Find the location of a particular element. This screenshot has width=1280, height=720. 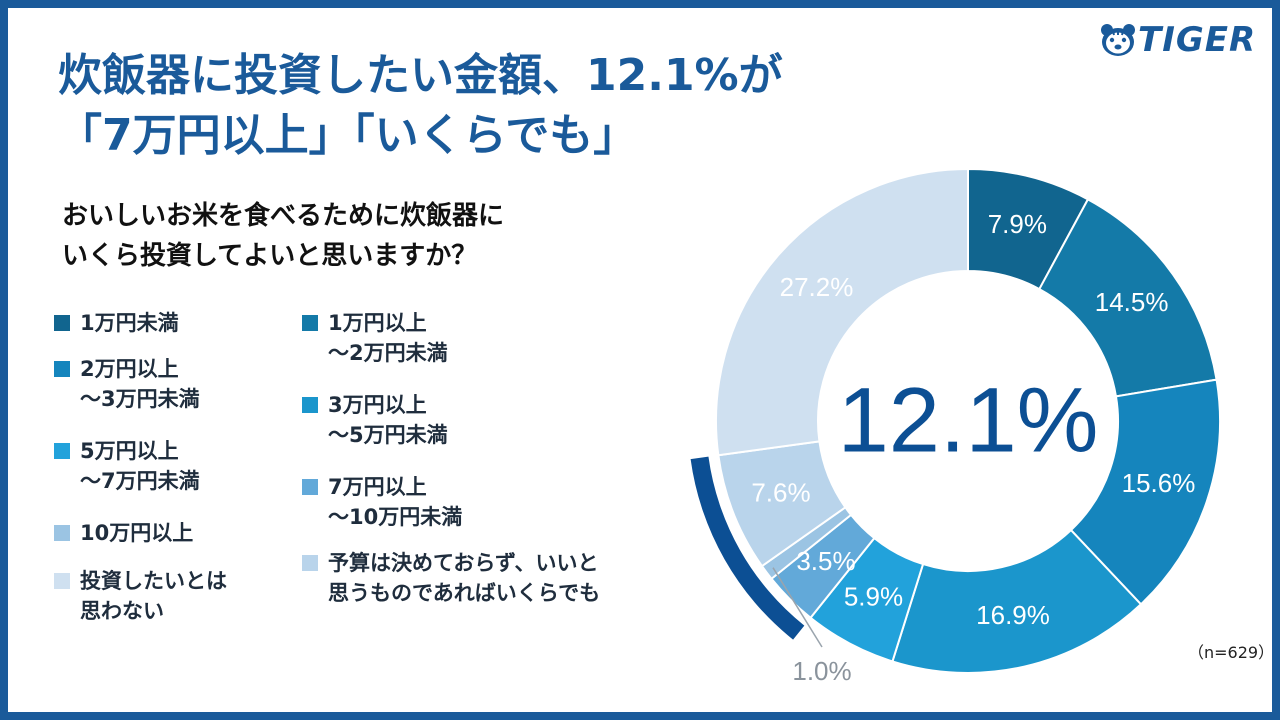

legend-label-line: 5万円以上 is located at coordinates (129, 451).